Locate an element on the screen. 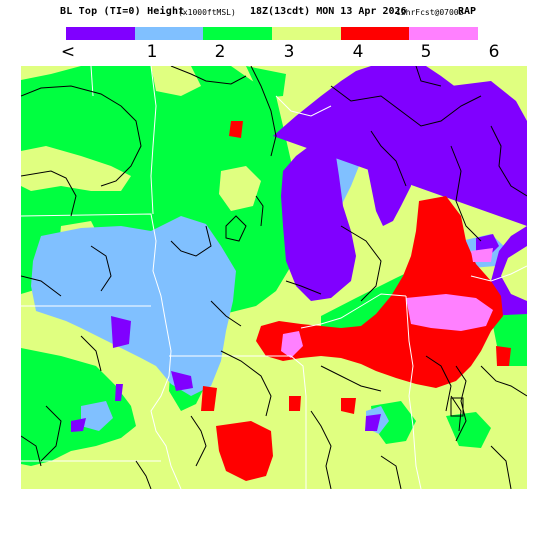  region-pink is located at coordinates (387, 303).